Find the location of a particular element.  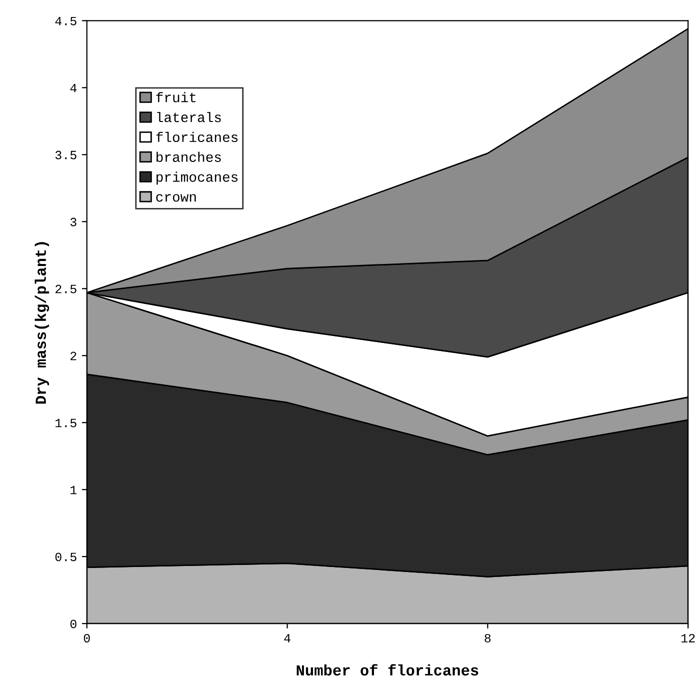

y-tick-label: 2.5 is located at coordinates (66, 289).